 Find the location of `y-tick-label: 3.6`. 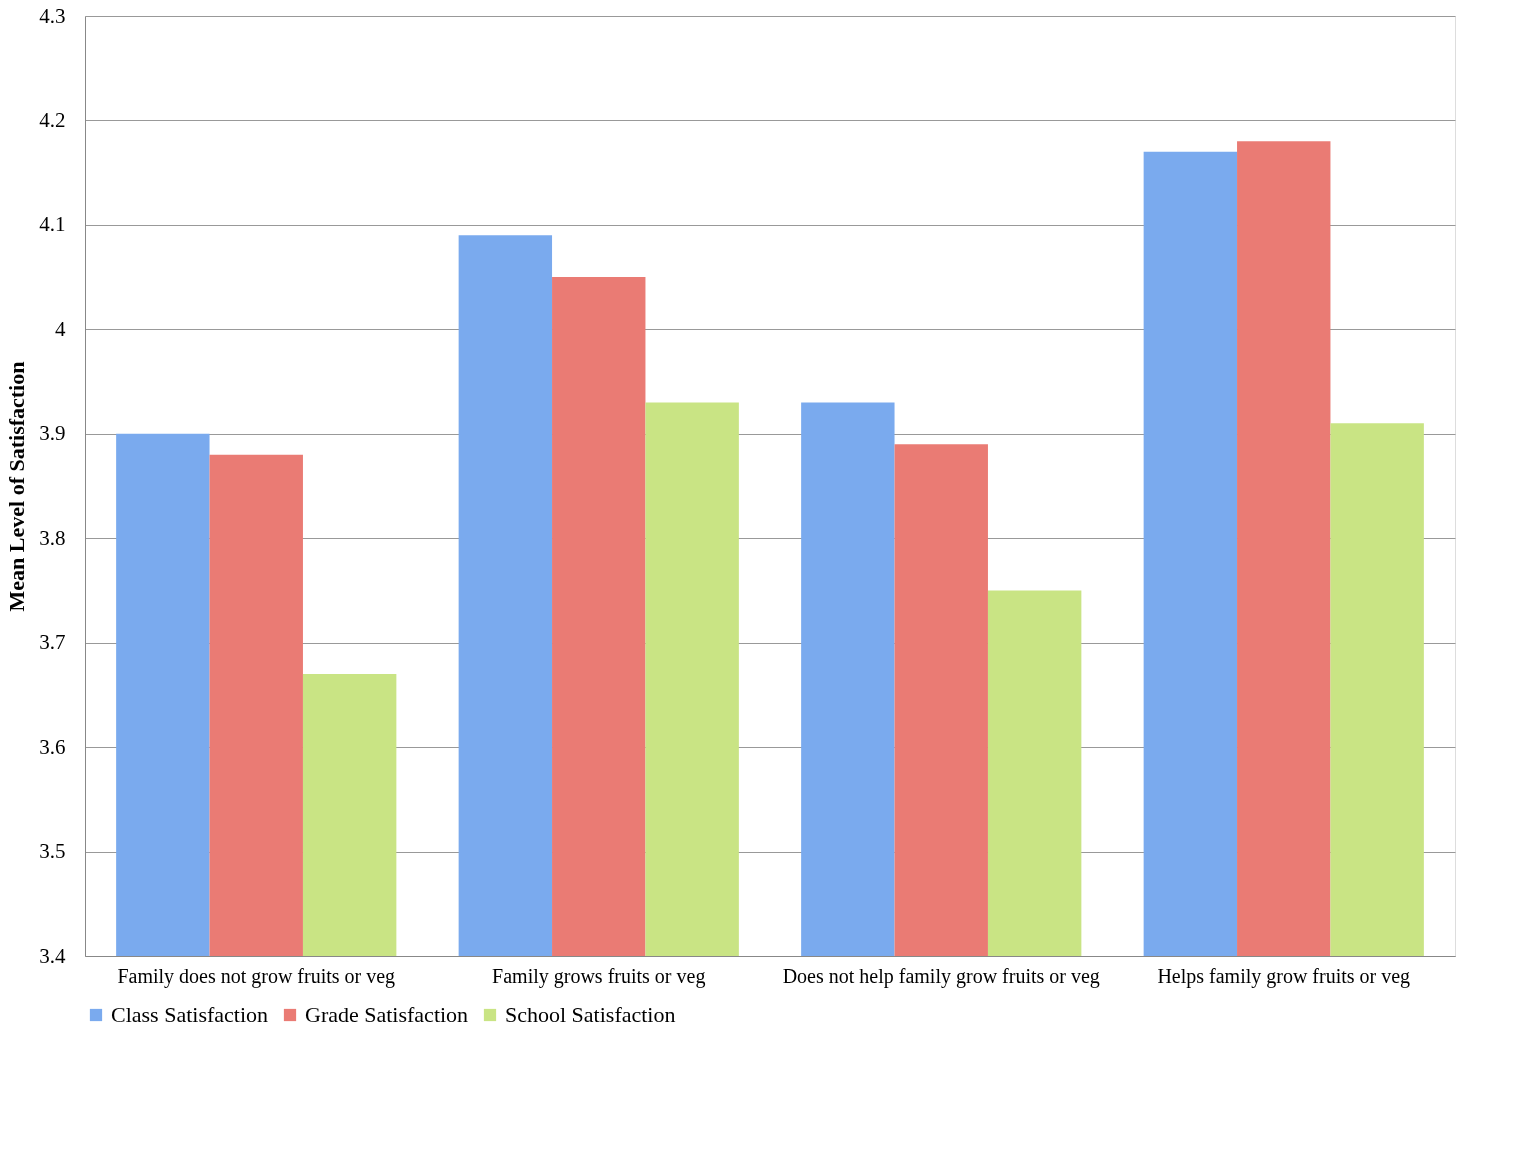

y-tick-label: 3.6 is located at coordinates (52, 746).